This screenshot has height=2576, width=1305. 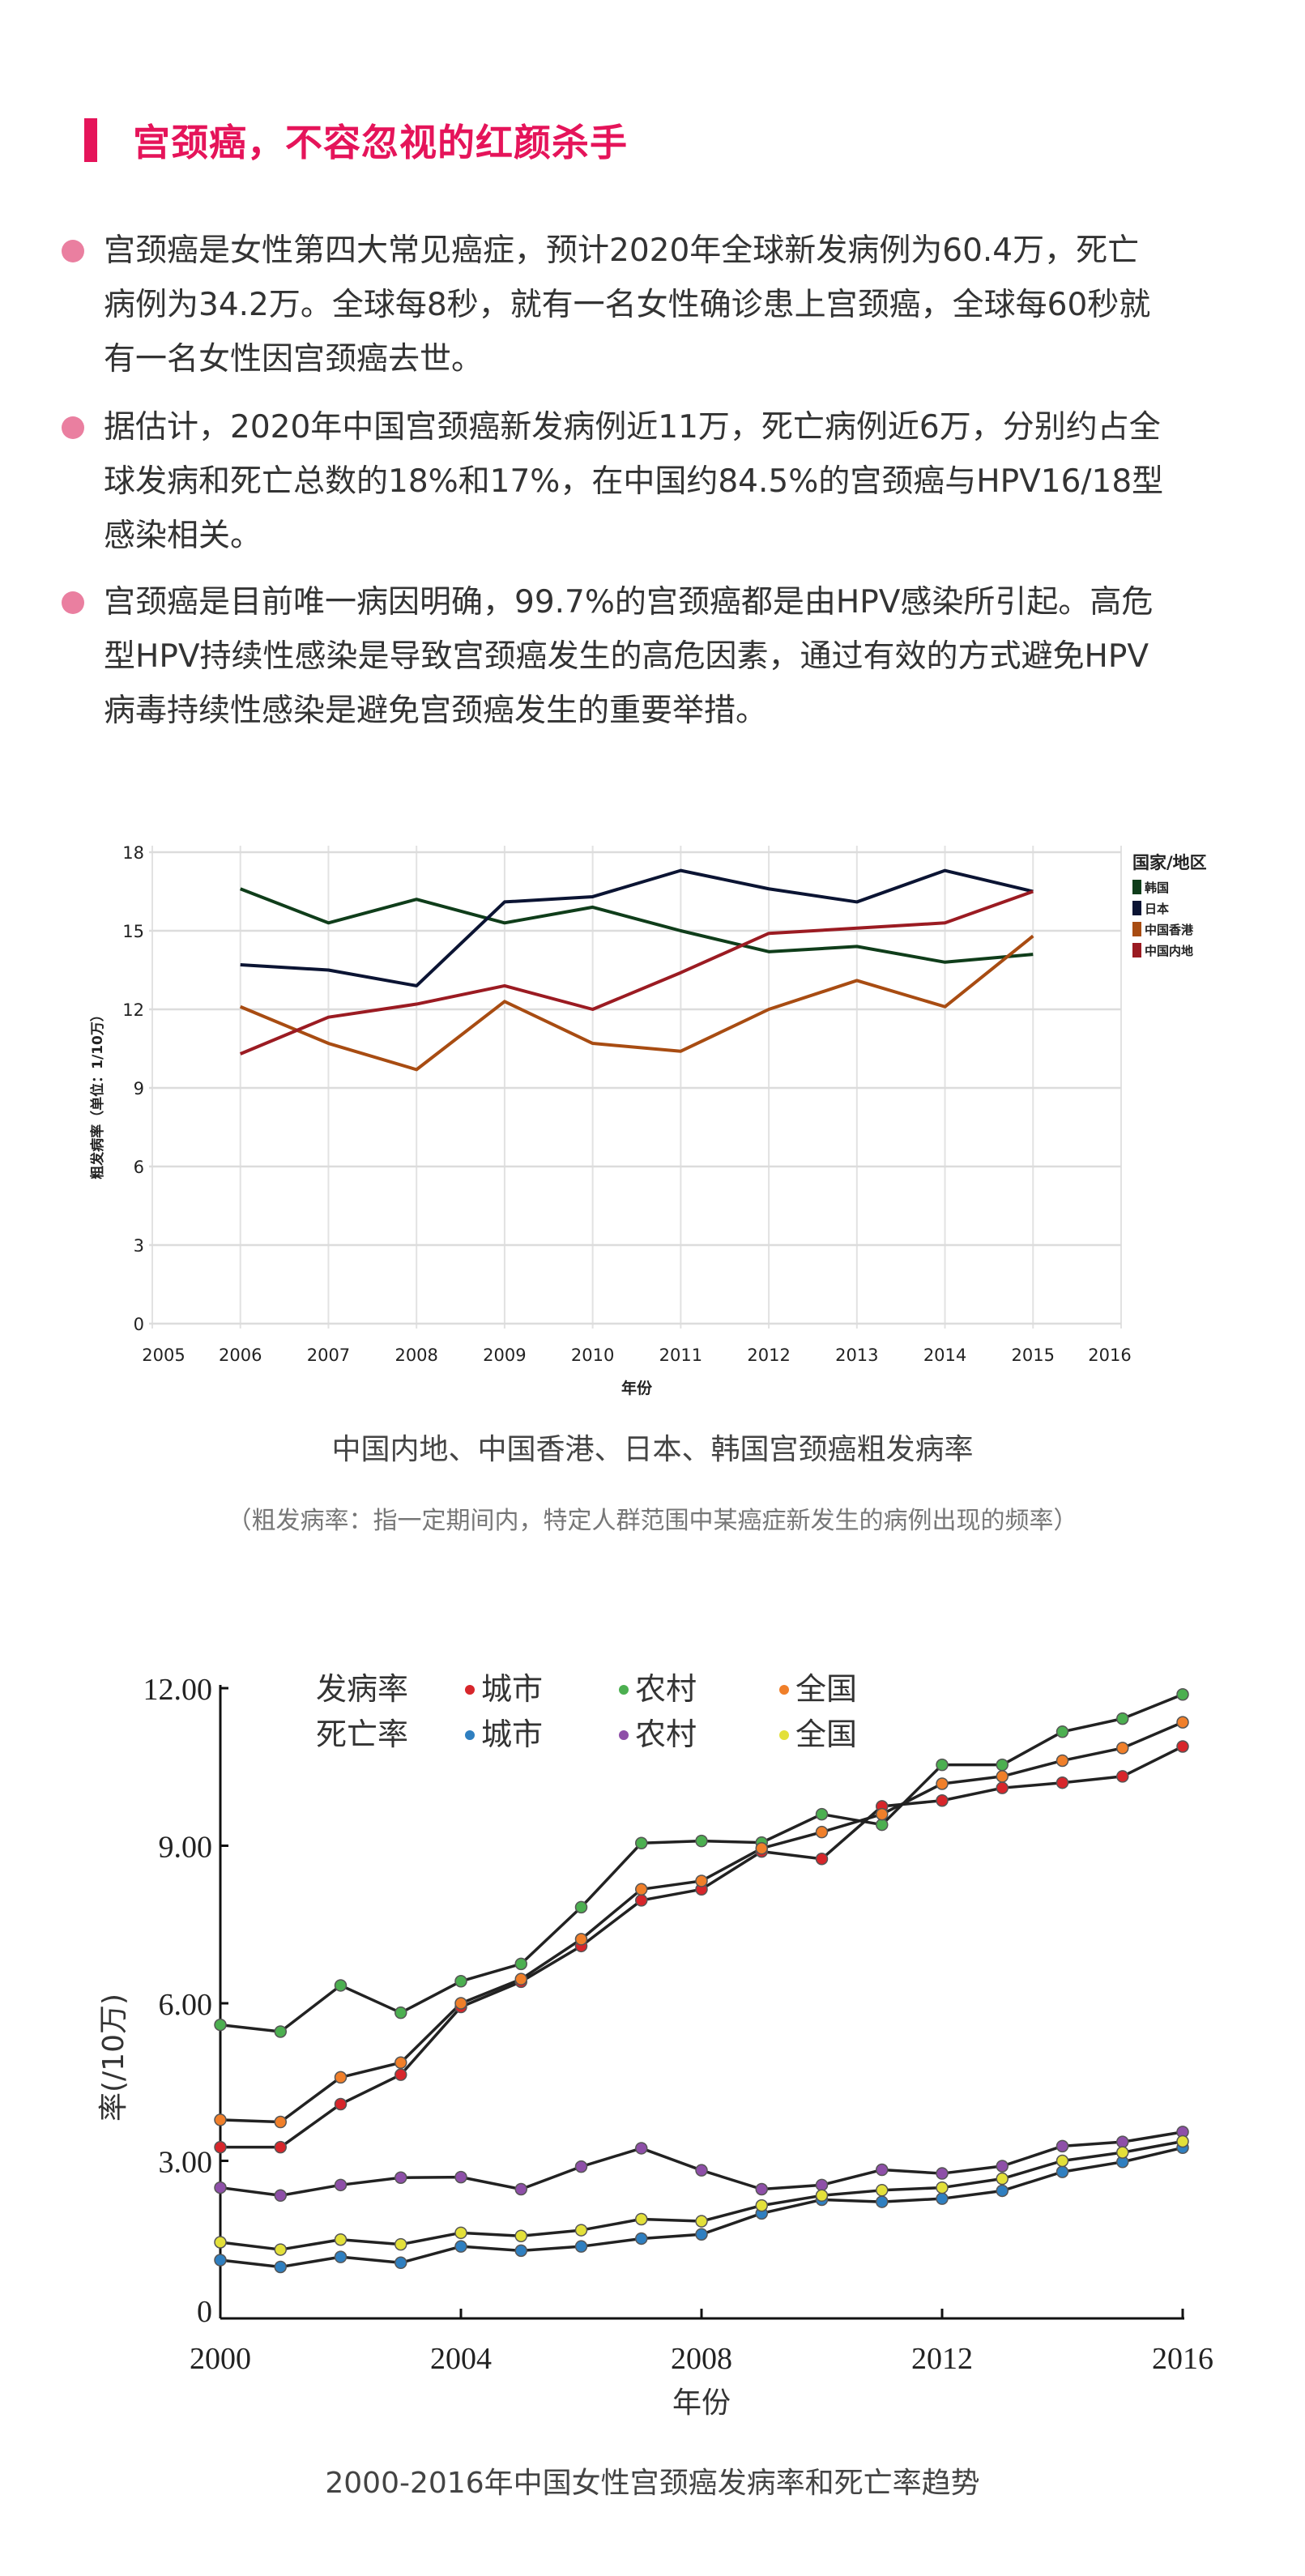 What do you see at coordinates (1157, 888) in the screenshot?
I see `legend-label: 韩国` at bounding box center [1157, 888].